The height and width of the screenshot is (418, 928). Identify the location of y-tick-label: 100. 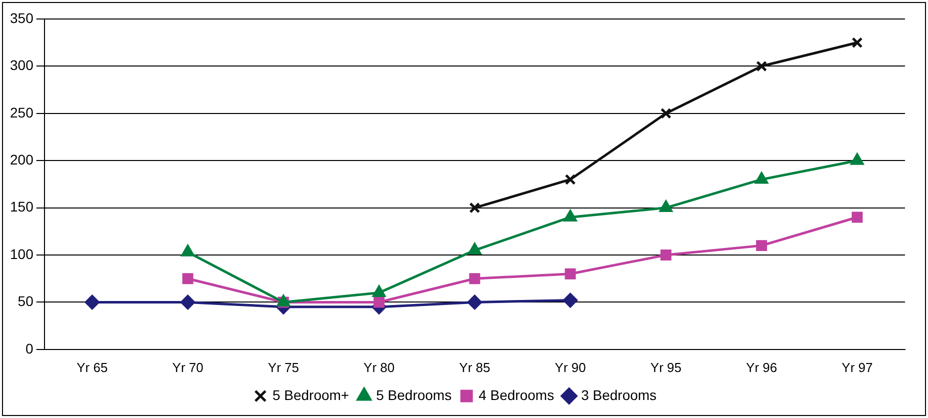
(22, 254).